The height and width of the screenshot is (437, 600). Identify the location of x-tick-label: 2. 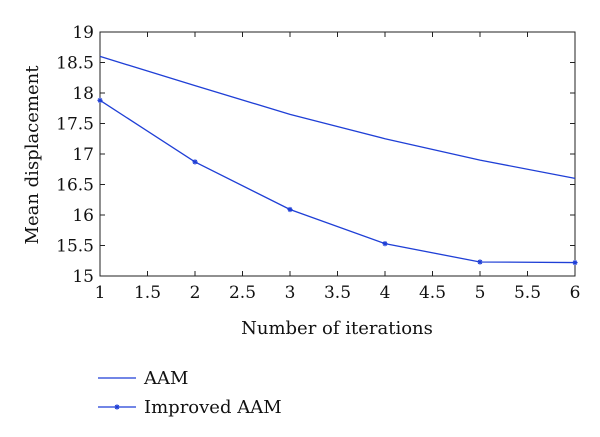
(195, 293).